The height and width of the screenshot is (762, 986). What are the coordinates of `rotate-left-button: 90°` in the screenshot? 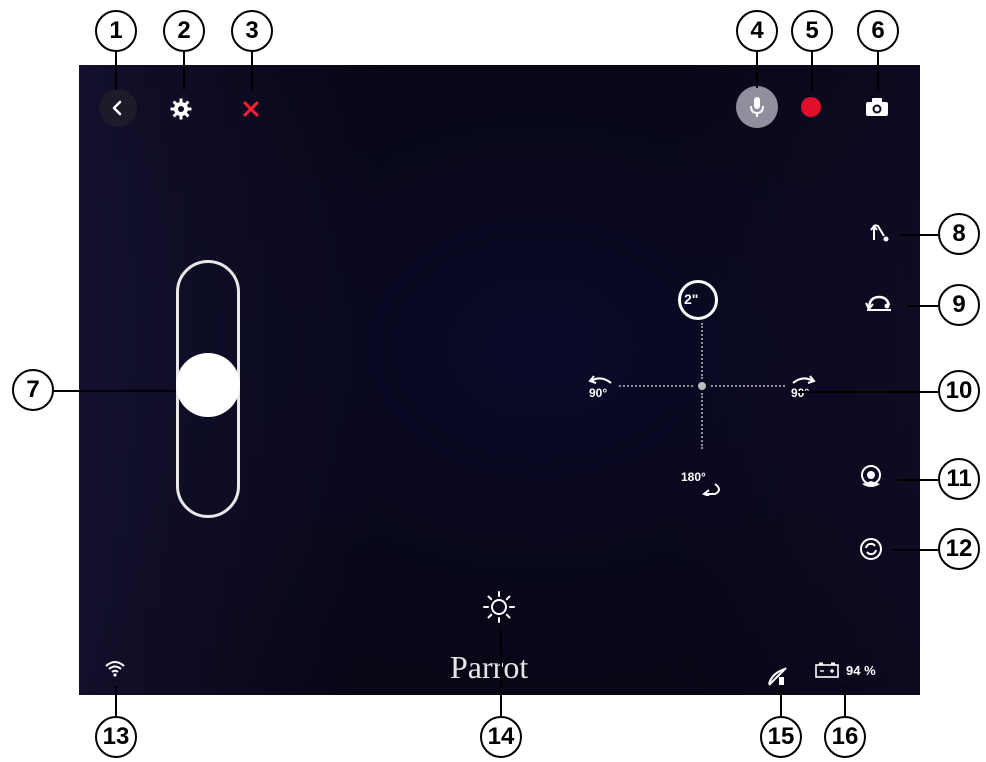 It's located at (601, 388).